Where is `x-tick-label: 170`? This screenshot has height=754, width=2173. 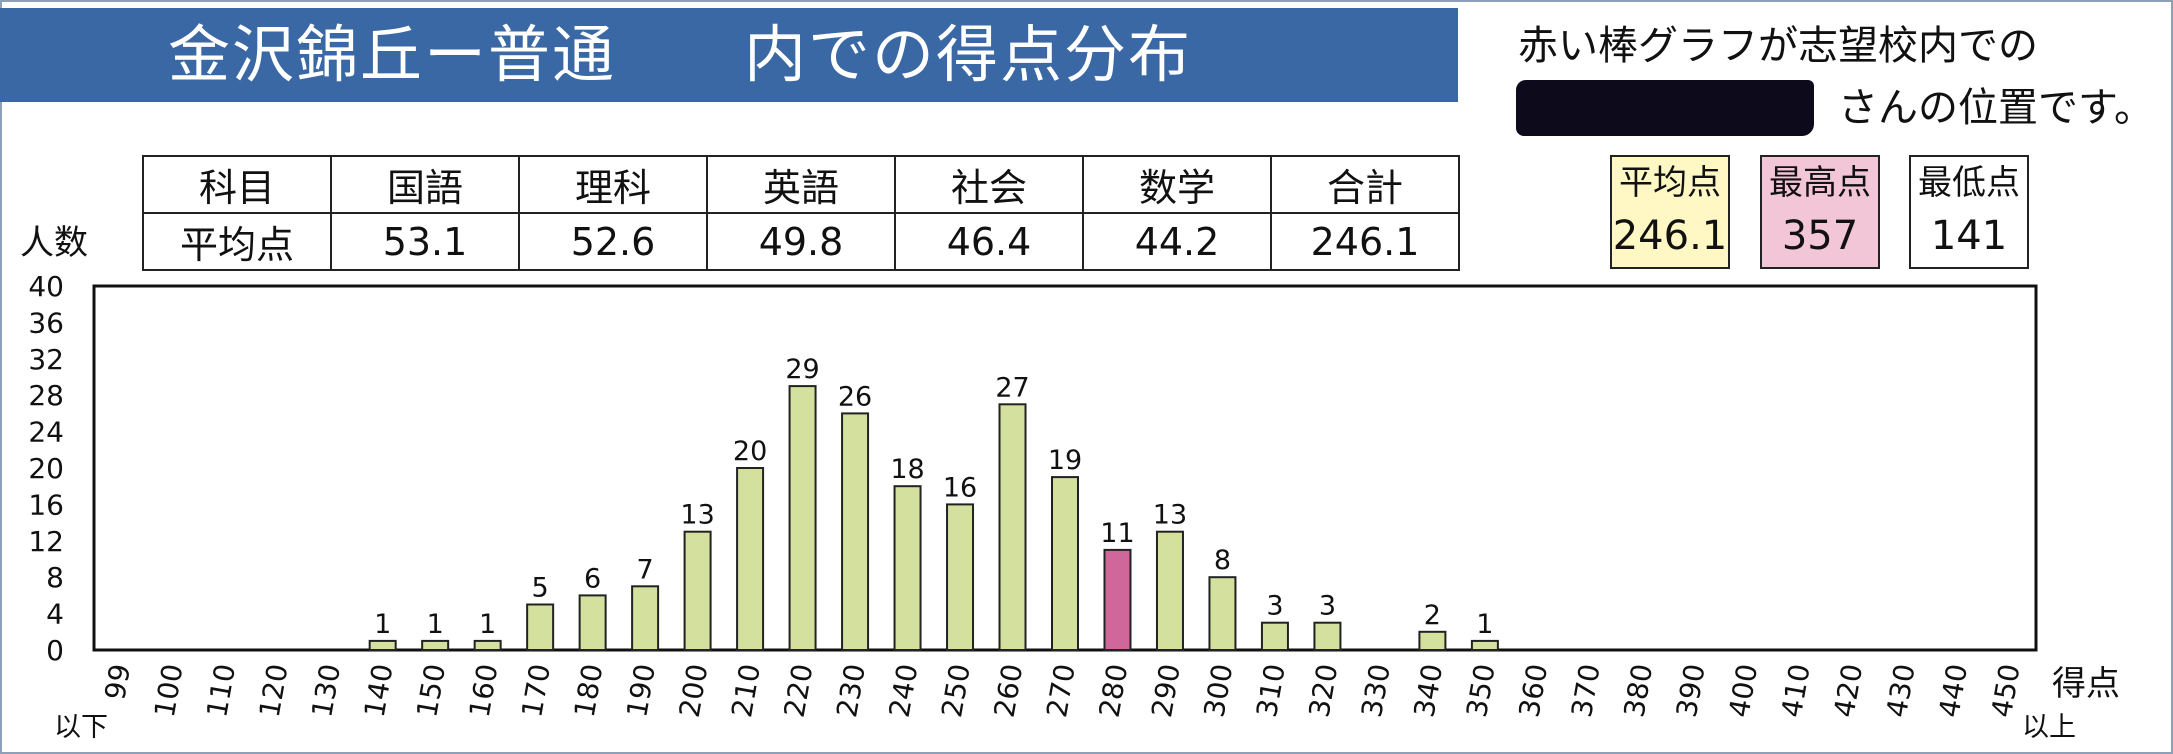
x-tick-label: 170 is located at coordinates (536, 690).